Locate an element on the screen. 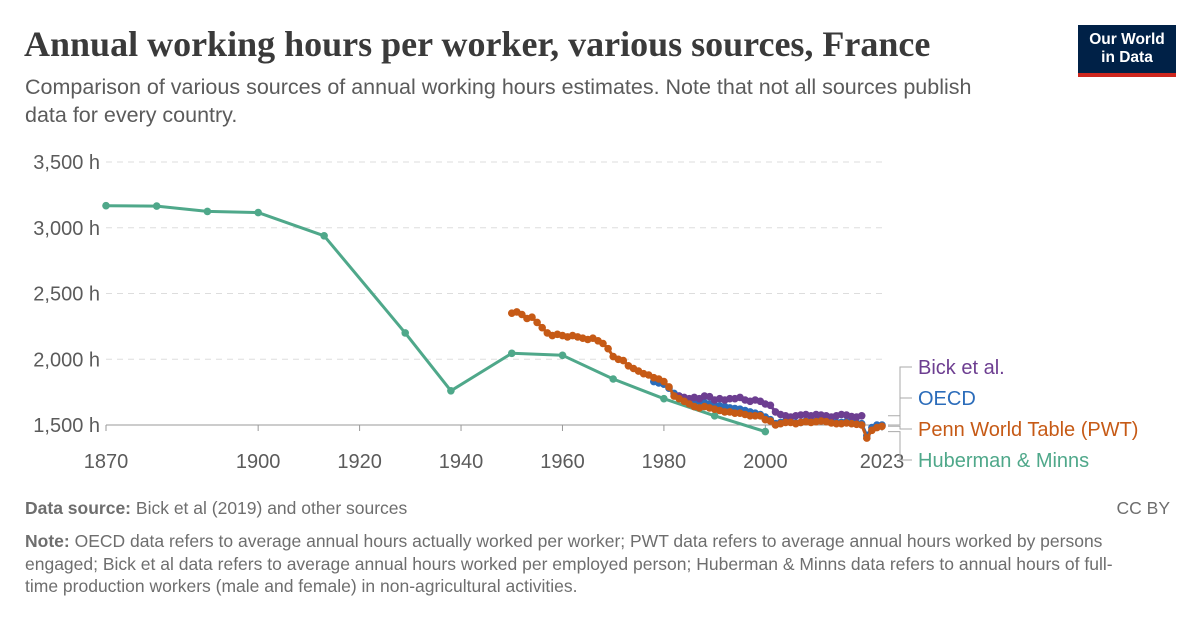 This screenshot has height=627, width=1200. legend-label: OECD is located at coordinates (947, 399).